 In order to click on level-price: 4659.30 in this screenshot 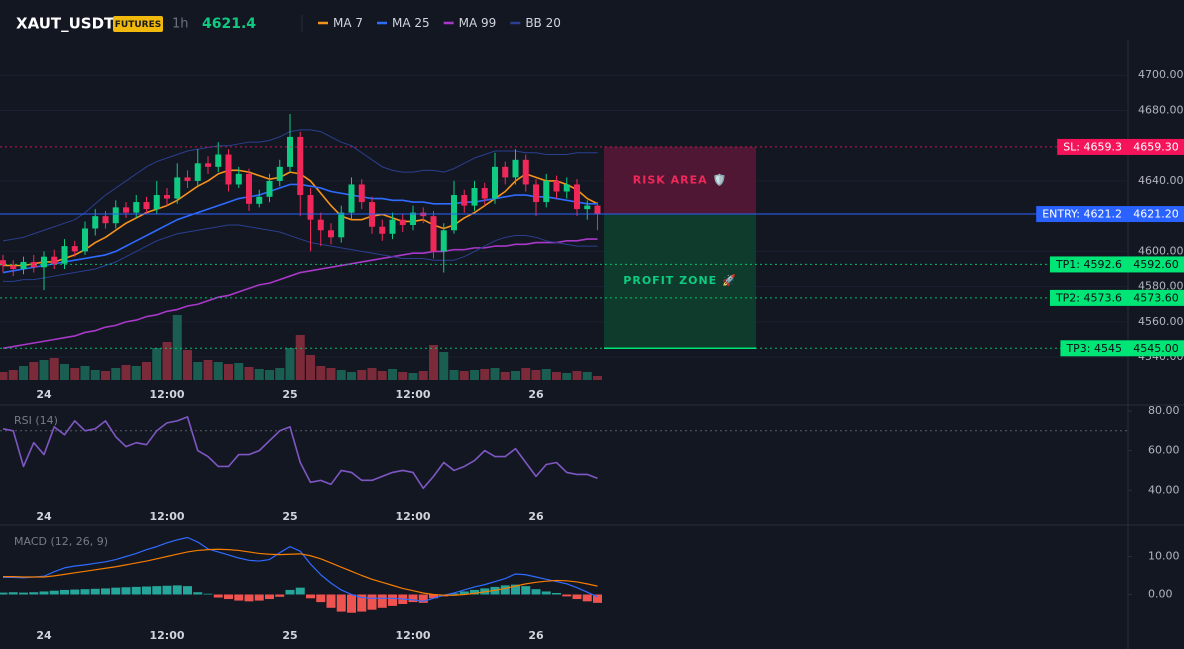, I will do `click(1156, 146)`.